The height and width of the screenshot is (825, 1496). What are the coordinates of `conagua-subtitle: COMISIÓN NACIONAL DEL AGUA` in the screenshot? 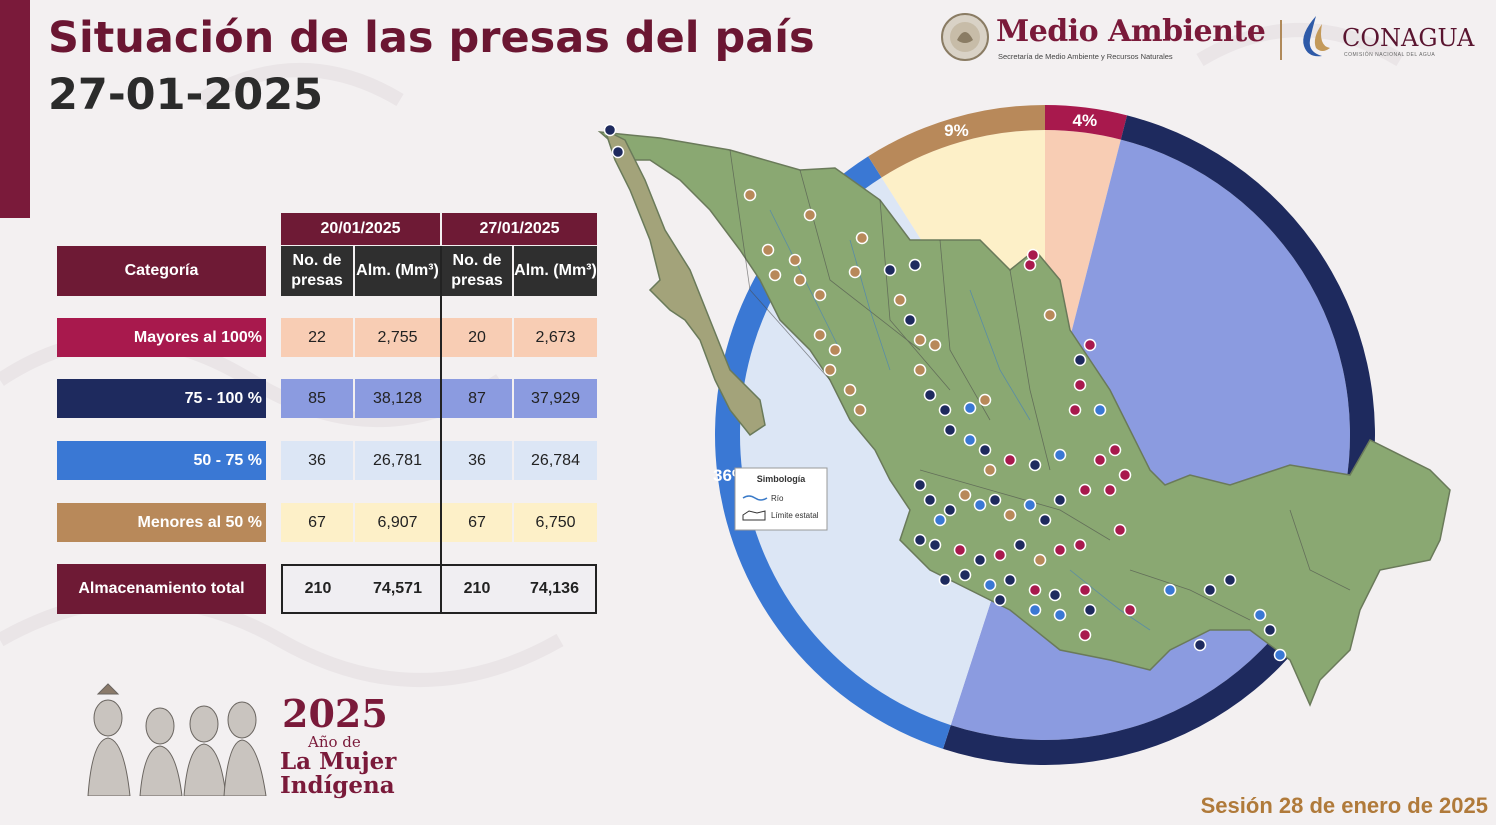 It's located at (1390, 55).